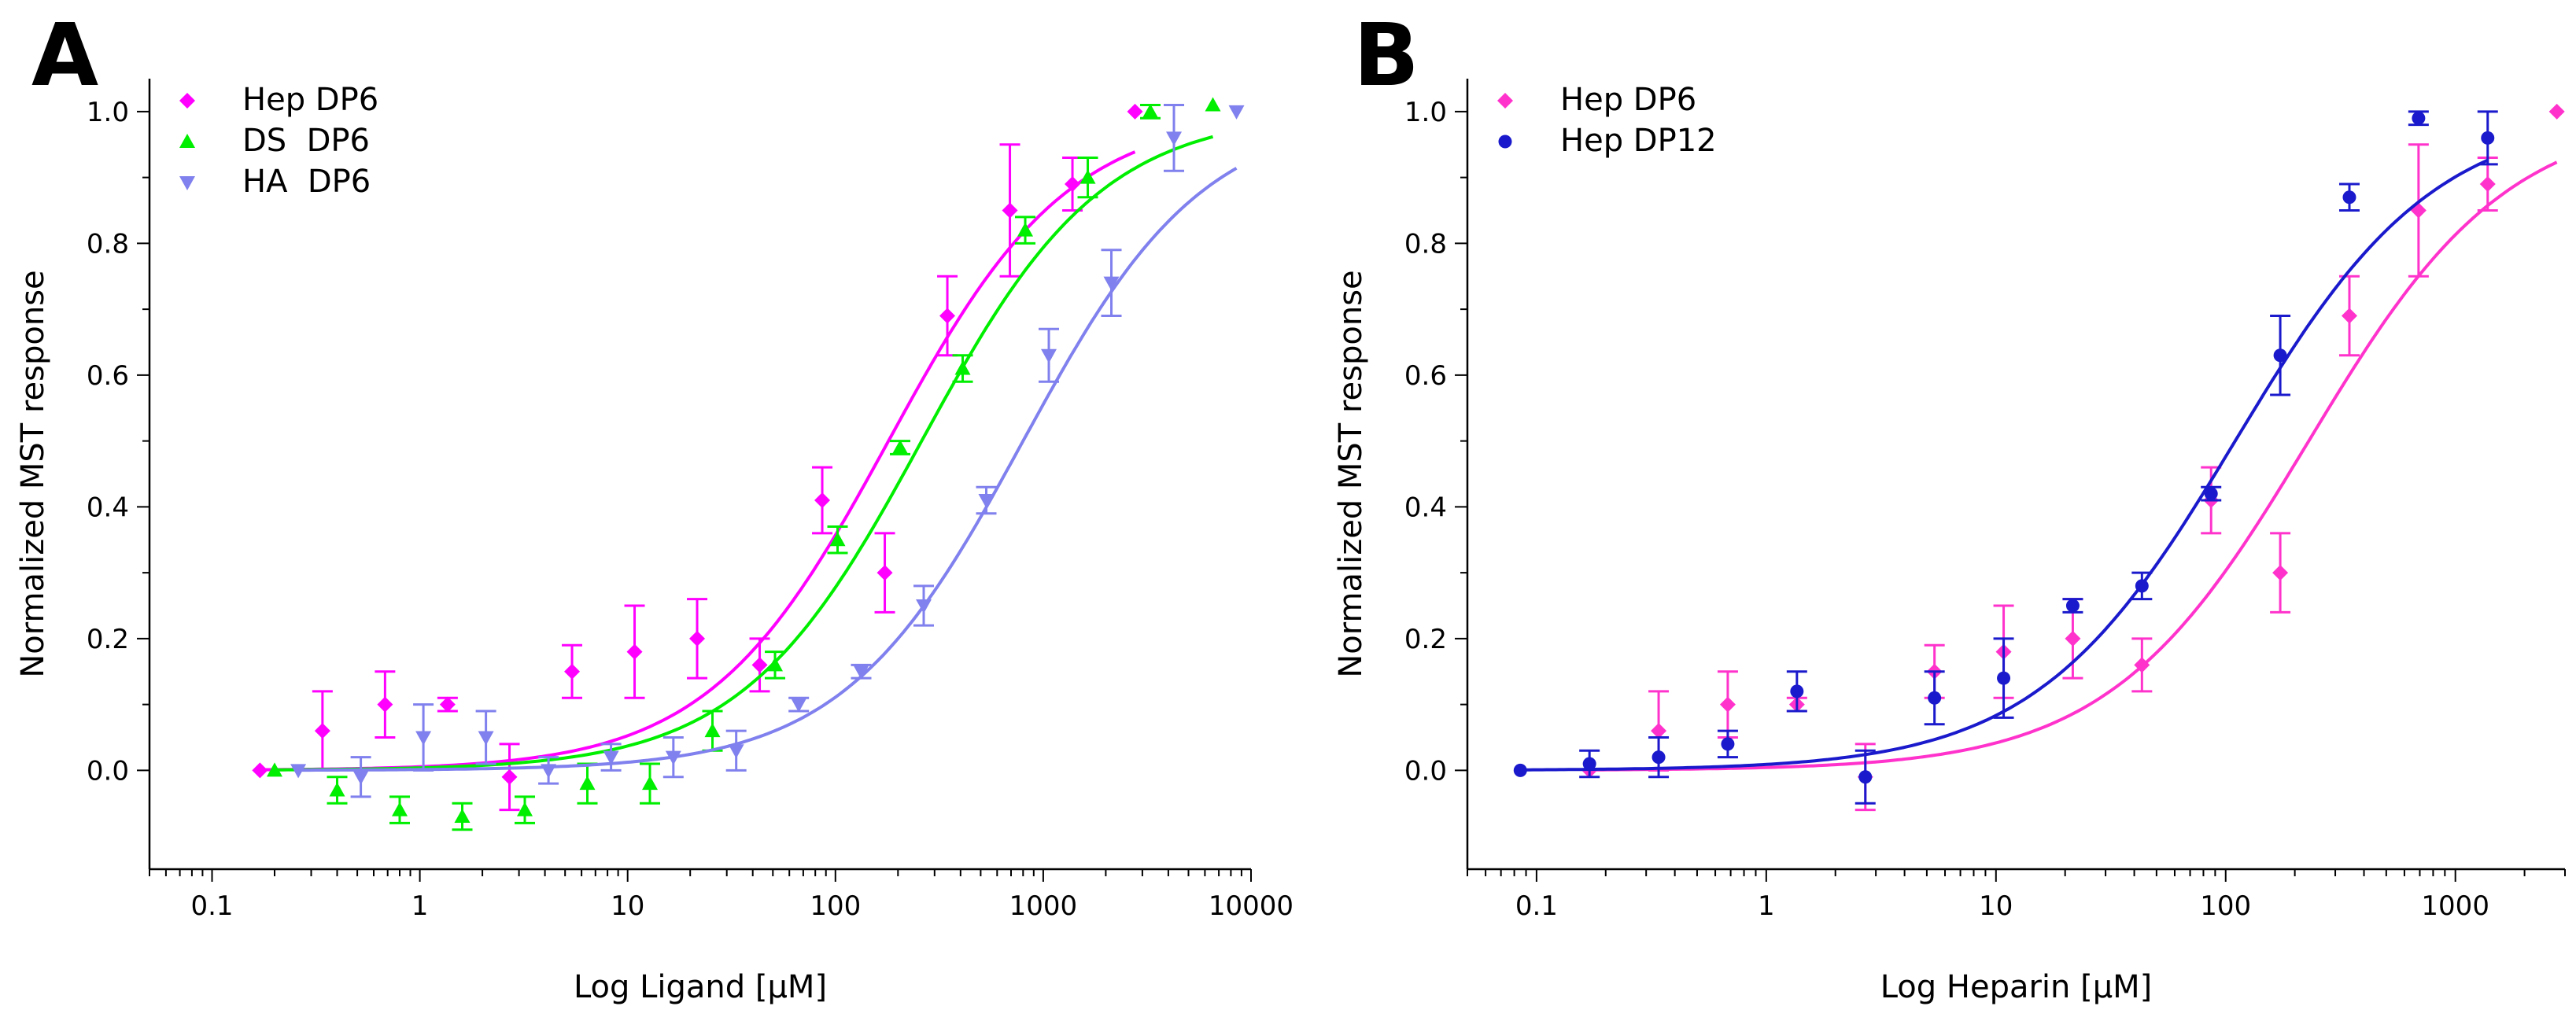  I want to click on y-tick-label: 0.8, so click(108, 244).